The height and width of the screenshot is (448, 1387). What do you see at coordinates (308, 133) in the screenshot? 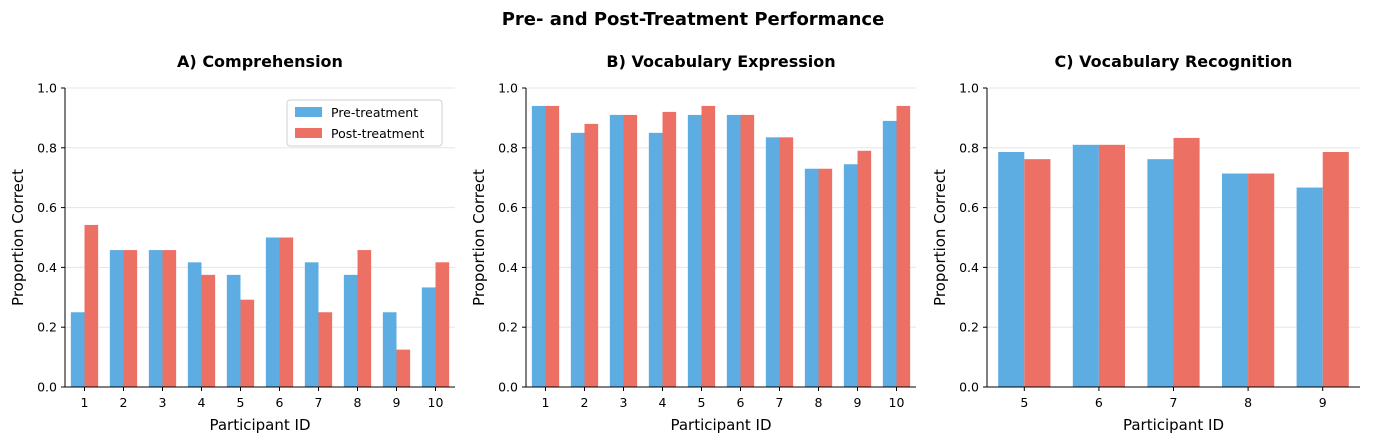
I see `legend-swatch-post` at bounding box center [308, 133].